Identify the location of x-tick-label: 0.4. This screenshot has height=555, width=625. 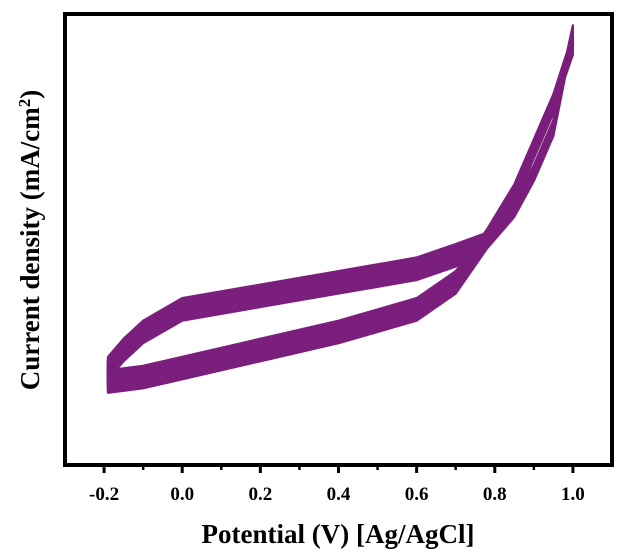
(339, 494).